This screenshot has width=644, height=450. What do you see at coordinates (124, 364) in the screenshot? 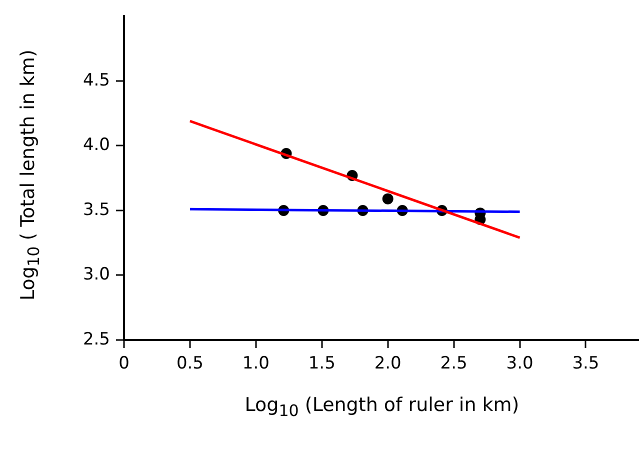
I see `x-tick-label: 0` at bounding box center [124, 364].